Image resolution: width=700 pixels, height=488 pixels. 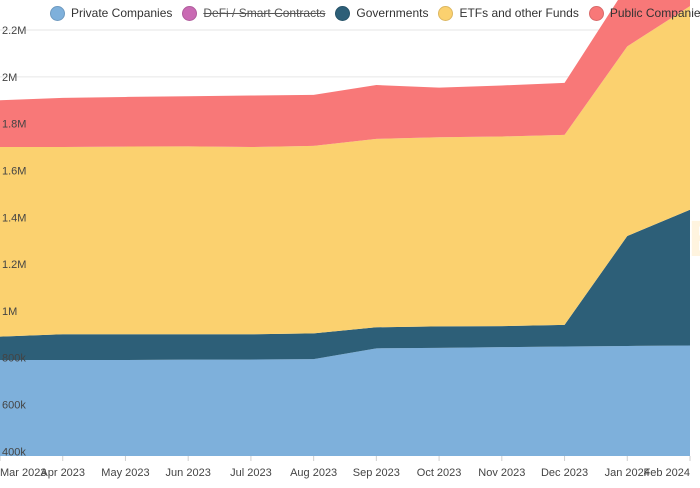 What do you see at coordinates (23, 473) in the screenshot?
I see `x-tick-label: Mar 2023` at bounding box center [23, 473].